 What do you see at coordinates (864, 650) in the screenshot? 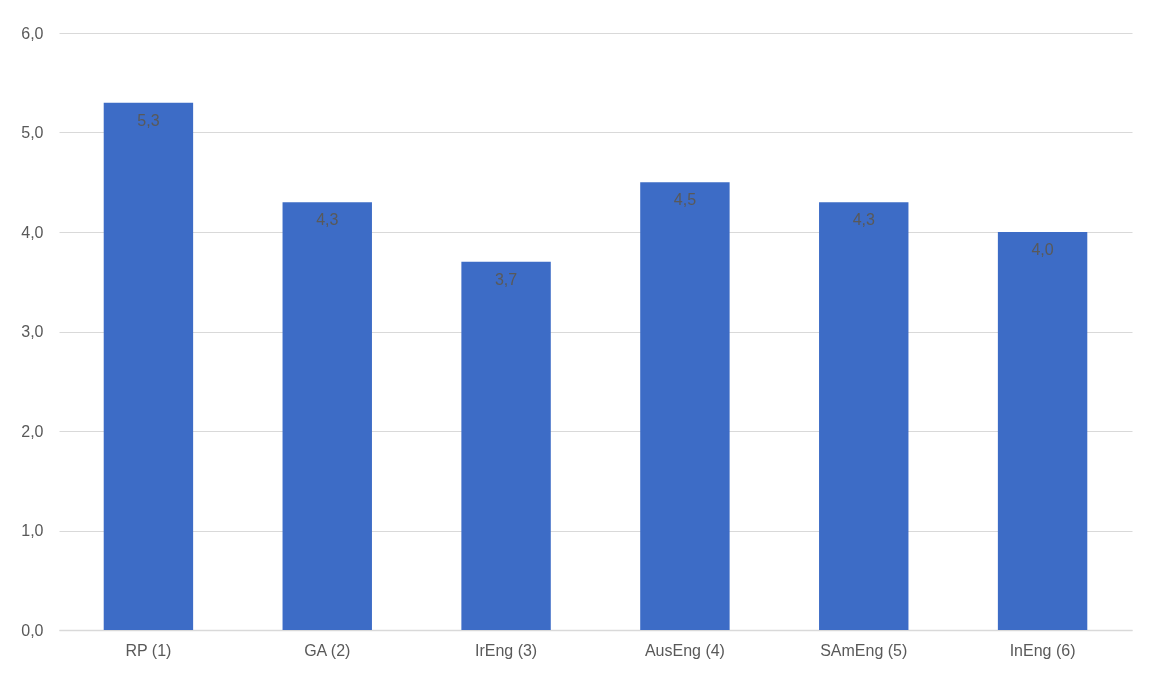
I see `x-tick-label: SAmEng (5)` at bounding box center [864, 650].